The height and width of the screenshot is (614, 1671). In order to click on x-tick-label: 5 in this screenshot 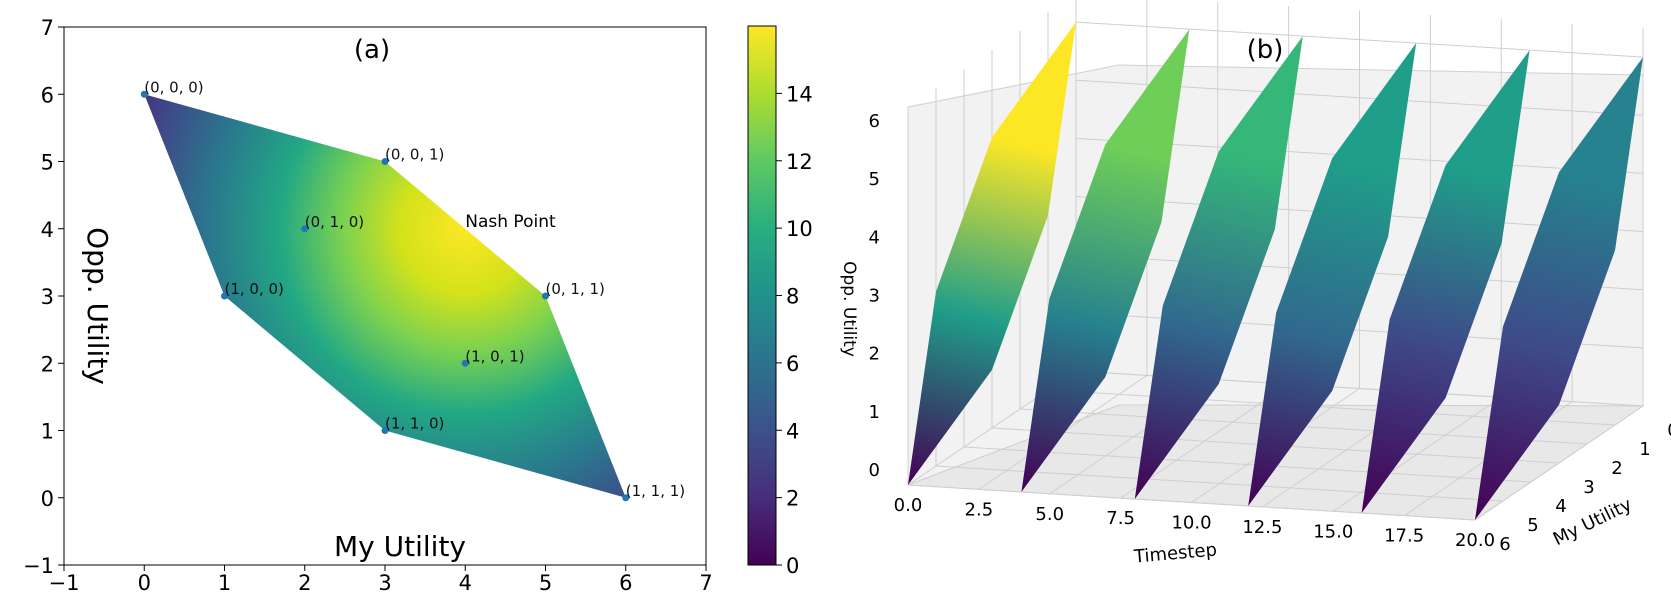, I will do `click(545, 583)`.